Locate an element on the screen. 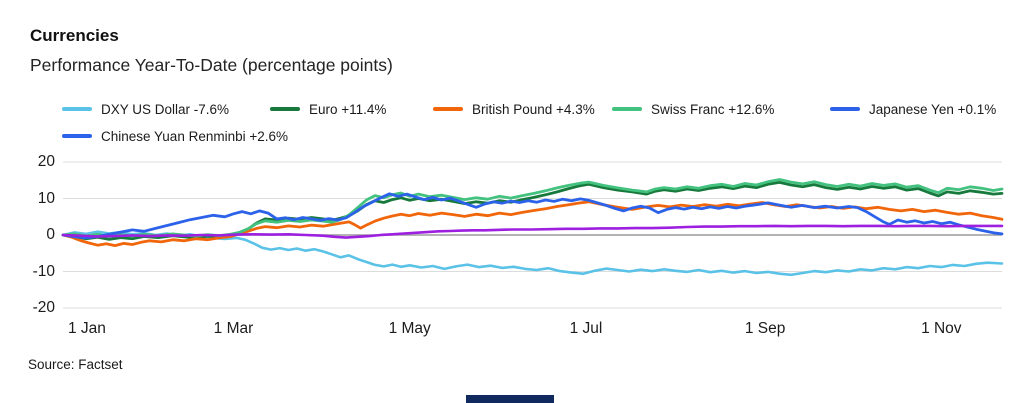 The width and height of the screenshot is (1021, 403). legend-item-chinese-yuan-renminbi: Chinese Yuan Renminbi +2.6% is located at coordinates (175, 136).